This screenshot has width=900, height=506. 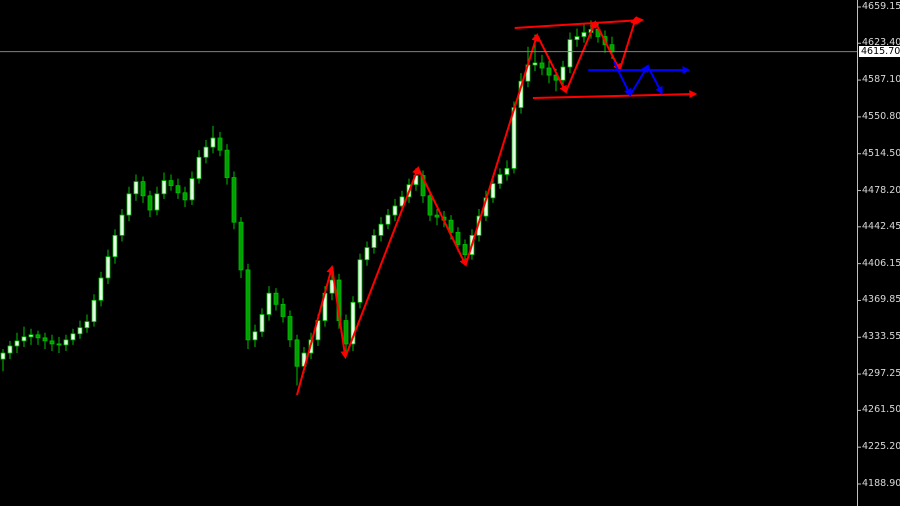 I want to click on y-tick-label: 4587.10, so click(x=881, y=80).